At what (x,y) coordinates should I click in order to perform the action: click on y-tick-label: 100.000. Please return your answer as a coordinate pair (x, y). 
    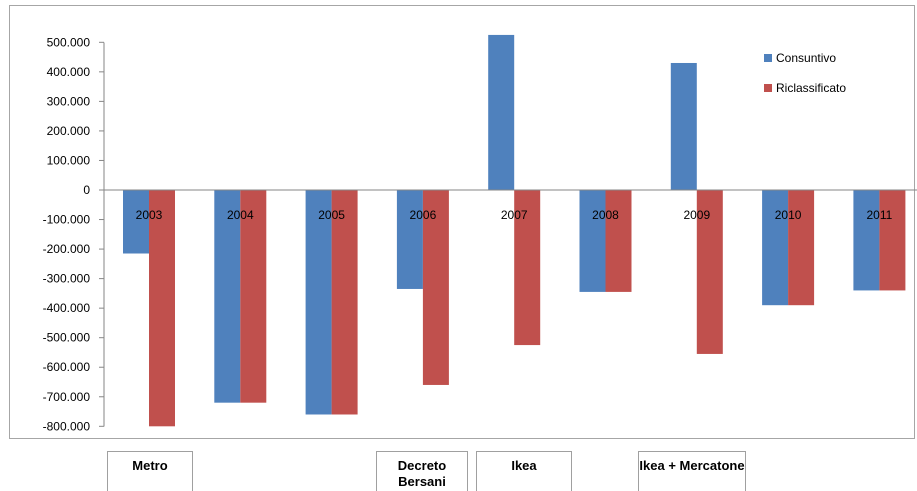
    Looking at the image, I should click on (69, 160).